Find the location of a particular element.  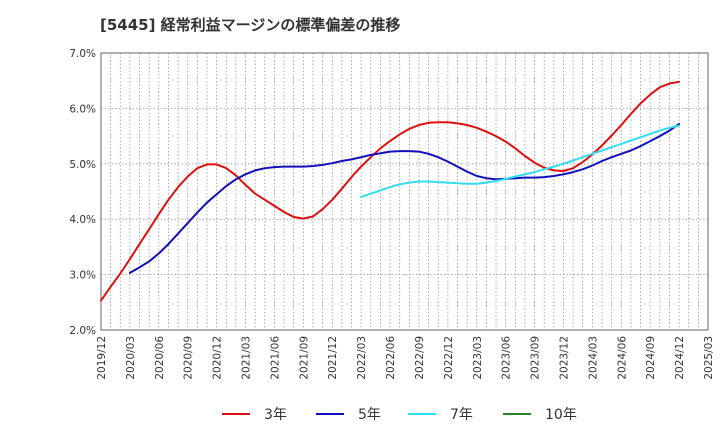

x-tick-label: 2024/09 is located at coordinates (651, 358).